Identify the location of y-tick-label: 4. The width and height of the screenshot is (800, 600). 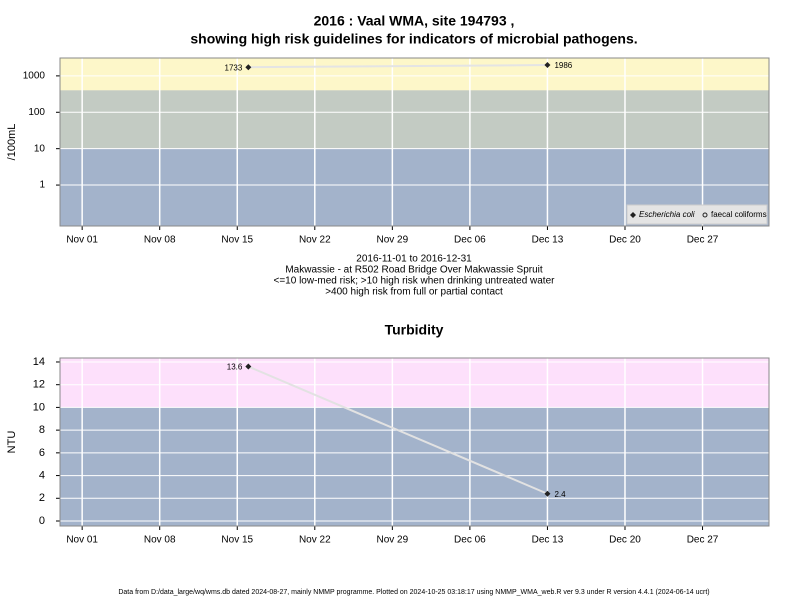
(42, 475).